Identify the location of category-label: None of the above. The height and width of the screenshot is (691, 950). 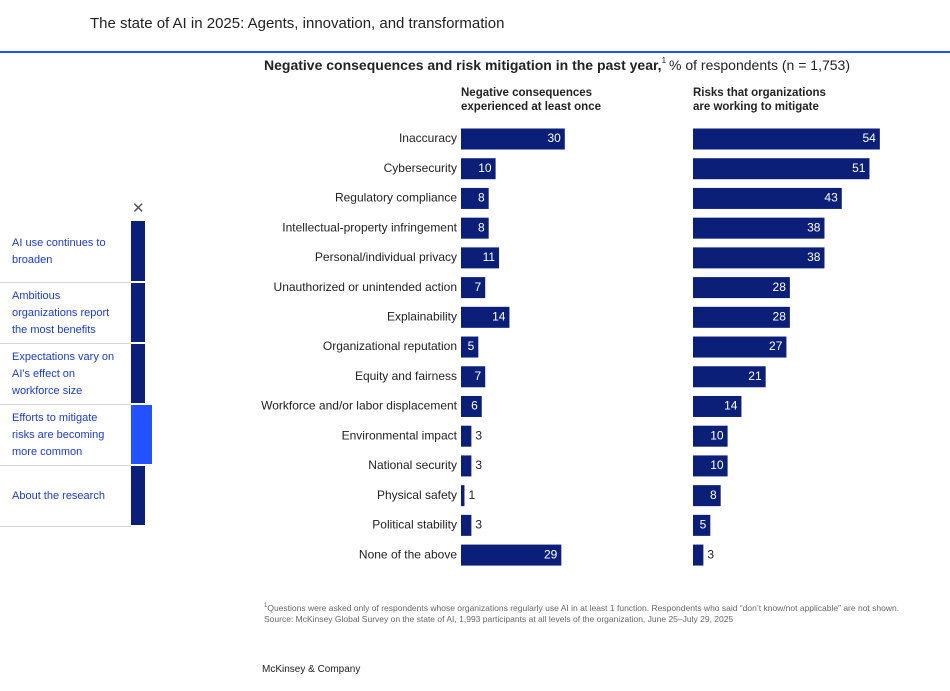
(408, 554).